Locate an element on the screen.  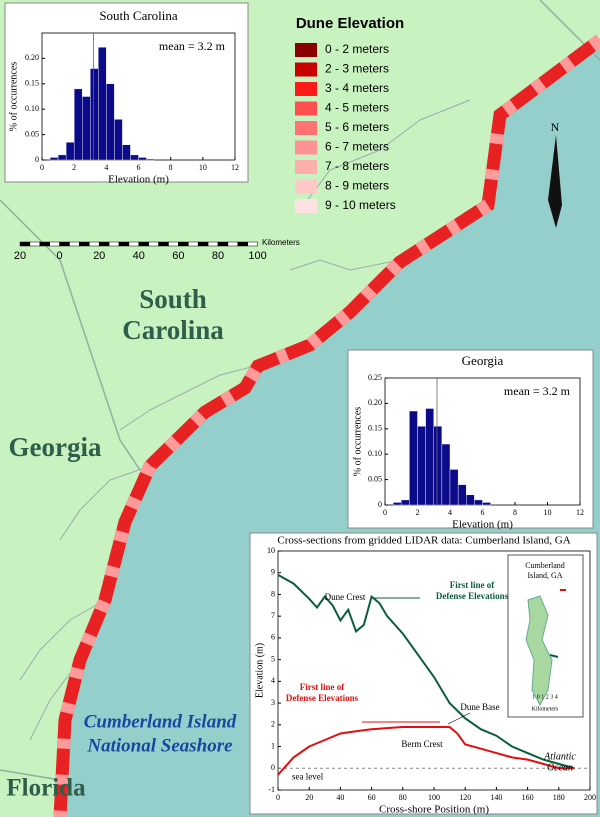
svg-text: N is located at coordinates (555, 127).